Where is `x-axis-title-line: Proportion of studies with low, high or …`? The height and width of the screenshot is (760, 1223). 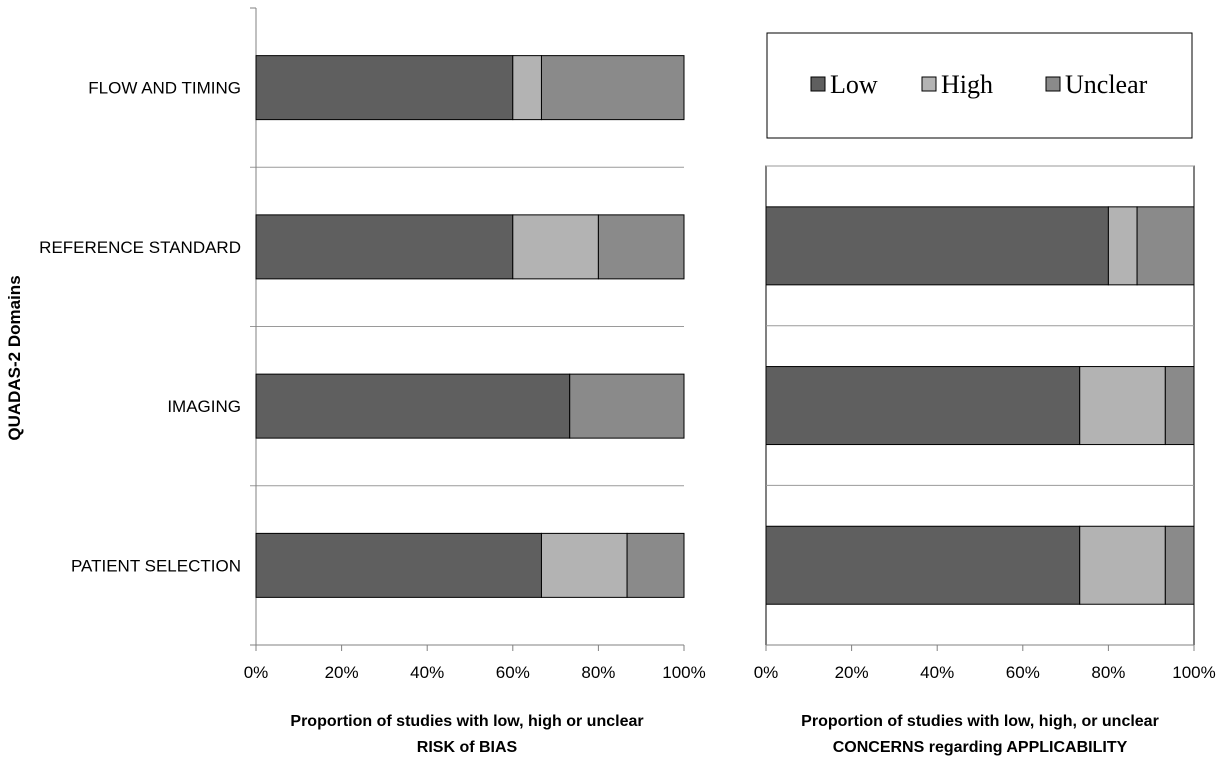 x-axis-title-line: Proportion of studies with low, high or … is located at coordinates (466, 721).